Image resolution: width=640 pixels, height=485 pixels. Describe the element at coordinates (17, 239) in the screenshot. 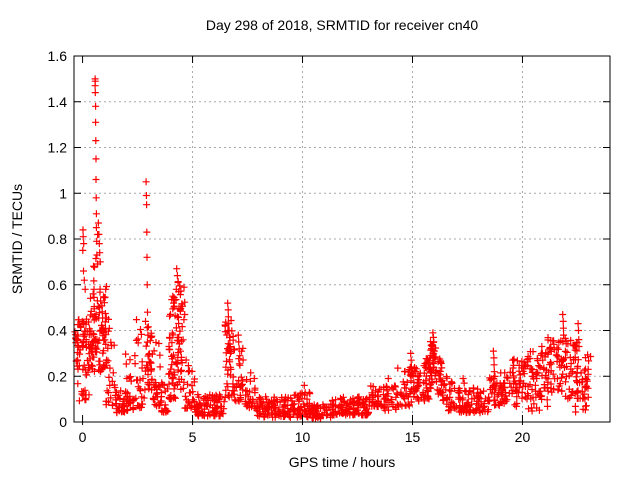

I see `y-axis-label: SRMTID / TECUs` at that location.